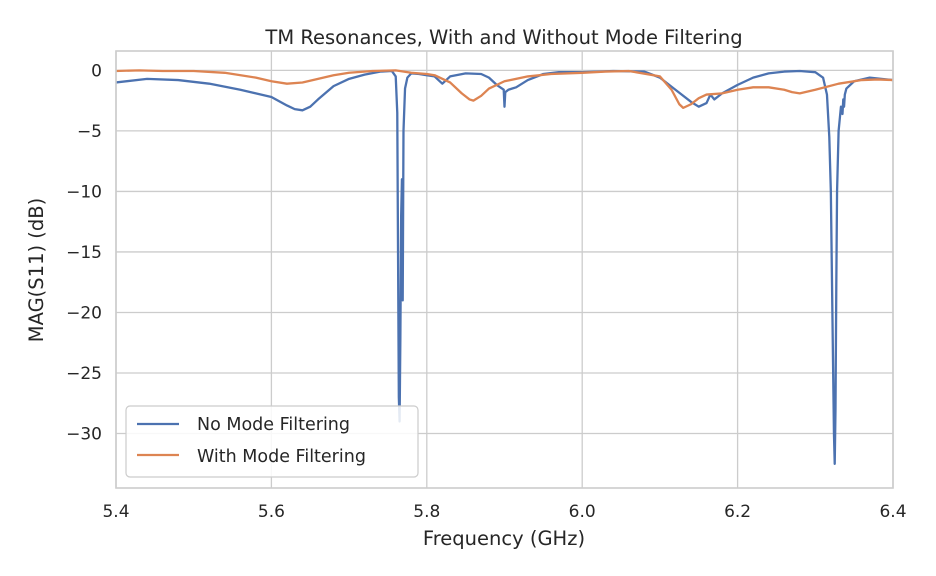  I want to click on x-tick-label: 6.2, so click(737, 512).